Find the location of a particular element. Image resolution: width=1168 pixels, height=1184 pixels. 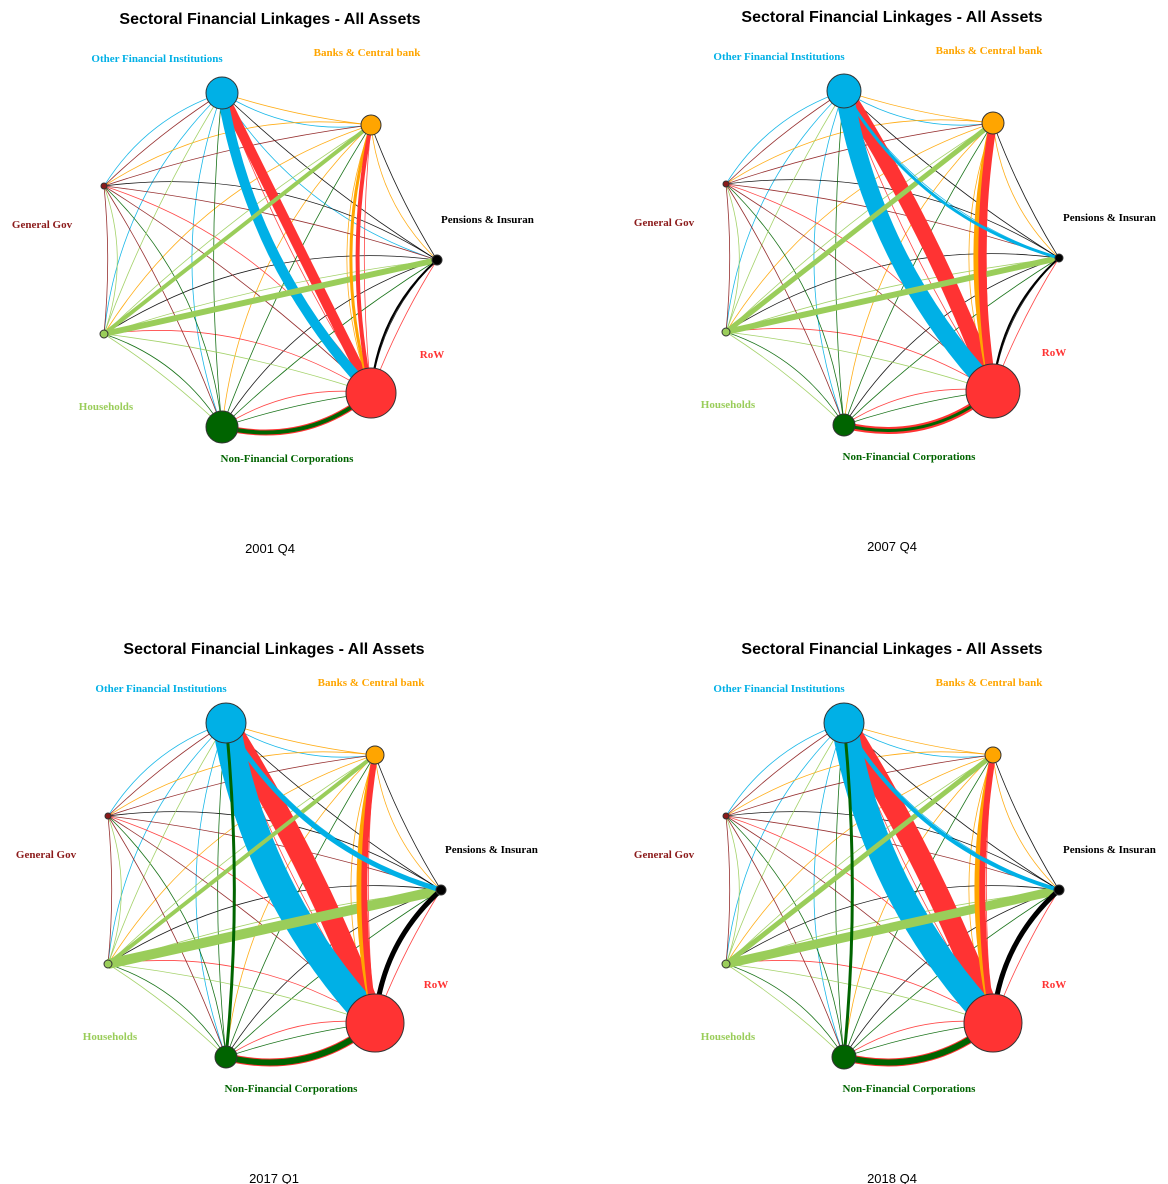

sector-label: Pensions & Insuran is located at coordinates (1109, 850).